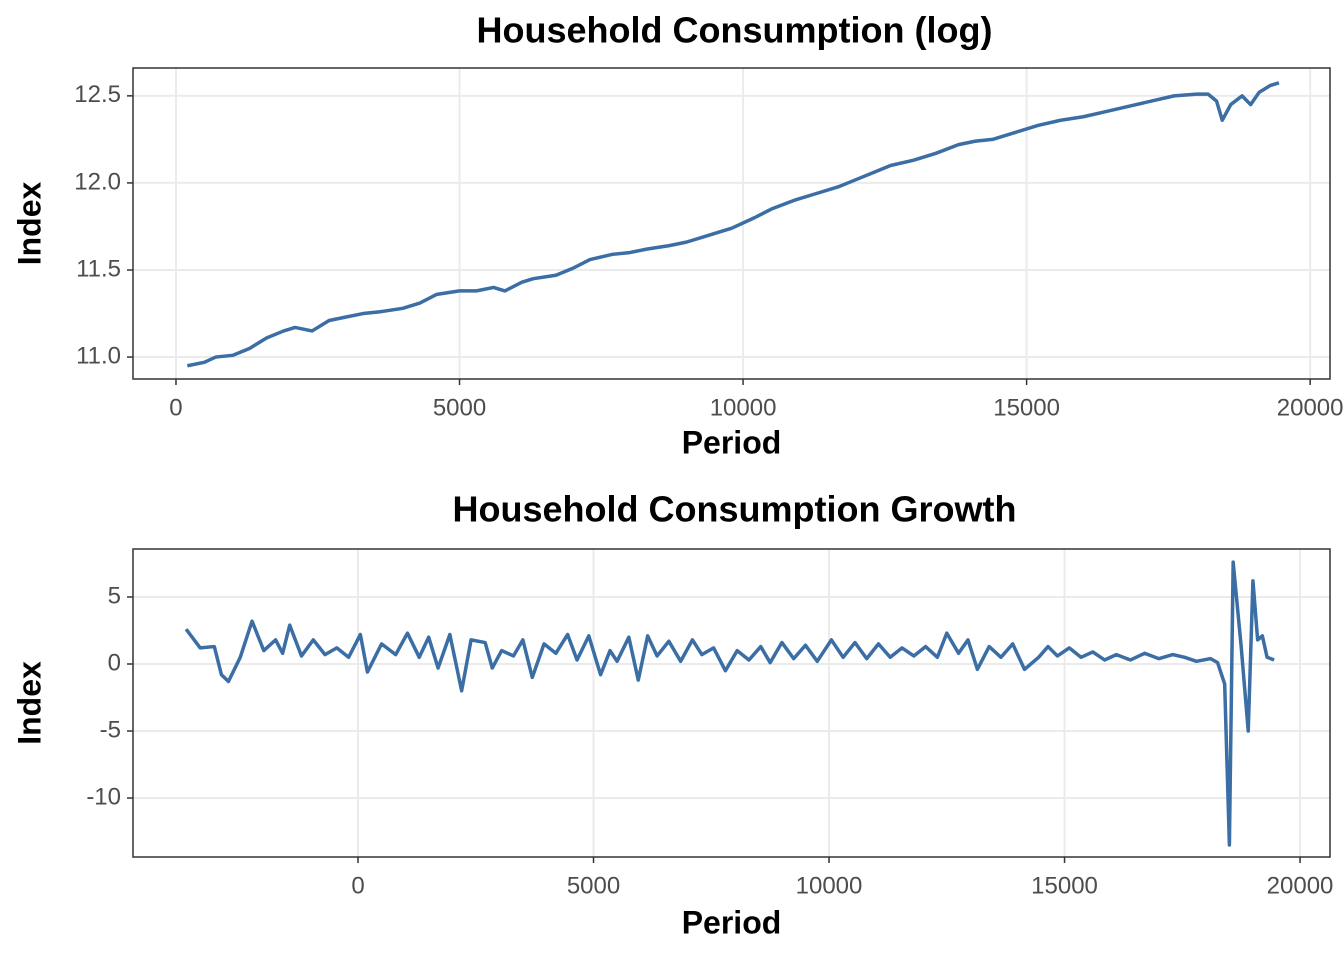  I want to click on y-tick-label: 11.0, so click(98, 355).